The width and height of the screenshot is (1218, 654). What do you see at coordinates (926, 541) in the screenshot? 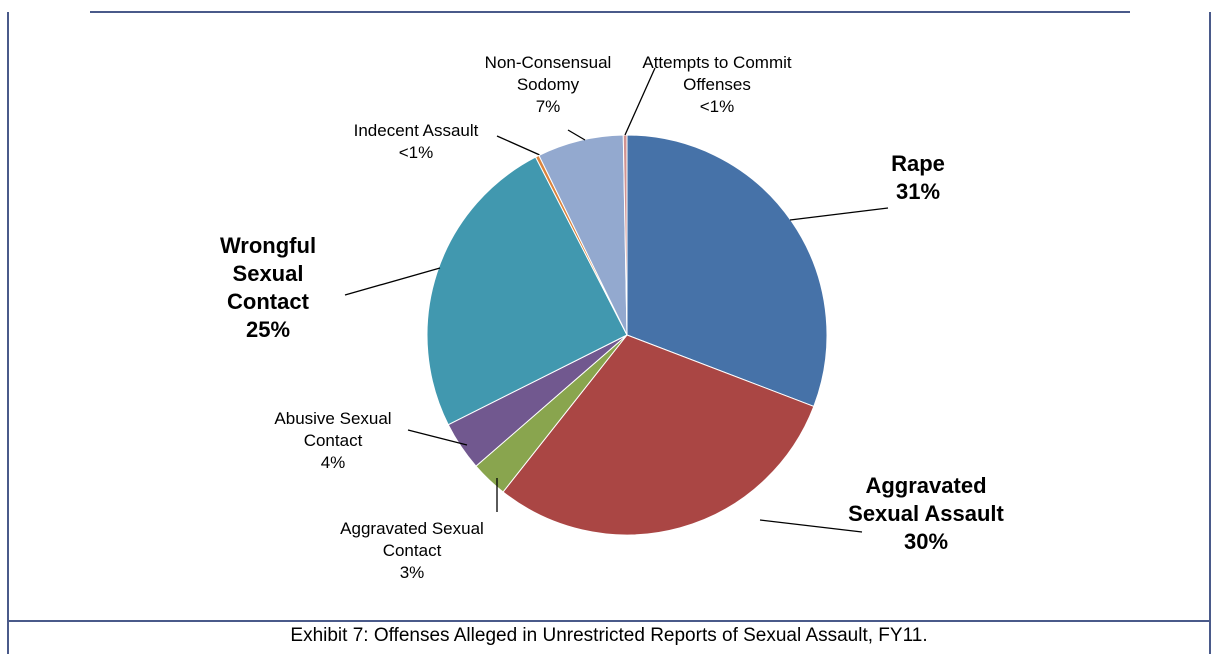
I see `value-label: 30%` at bounding box center [926, 541].